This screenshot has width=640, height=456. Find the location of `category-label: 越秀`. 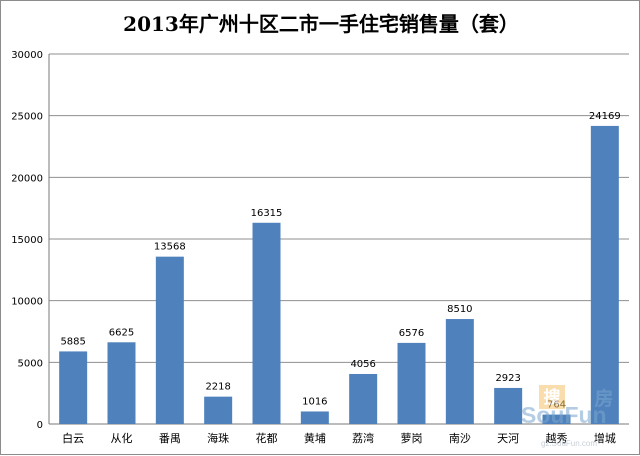

category-label: 越秀 is located at coordinates (557, 438).